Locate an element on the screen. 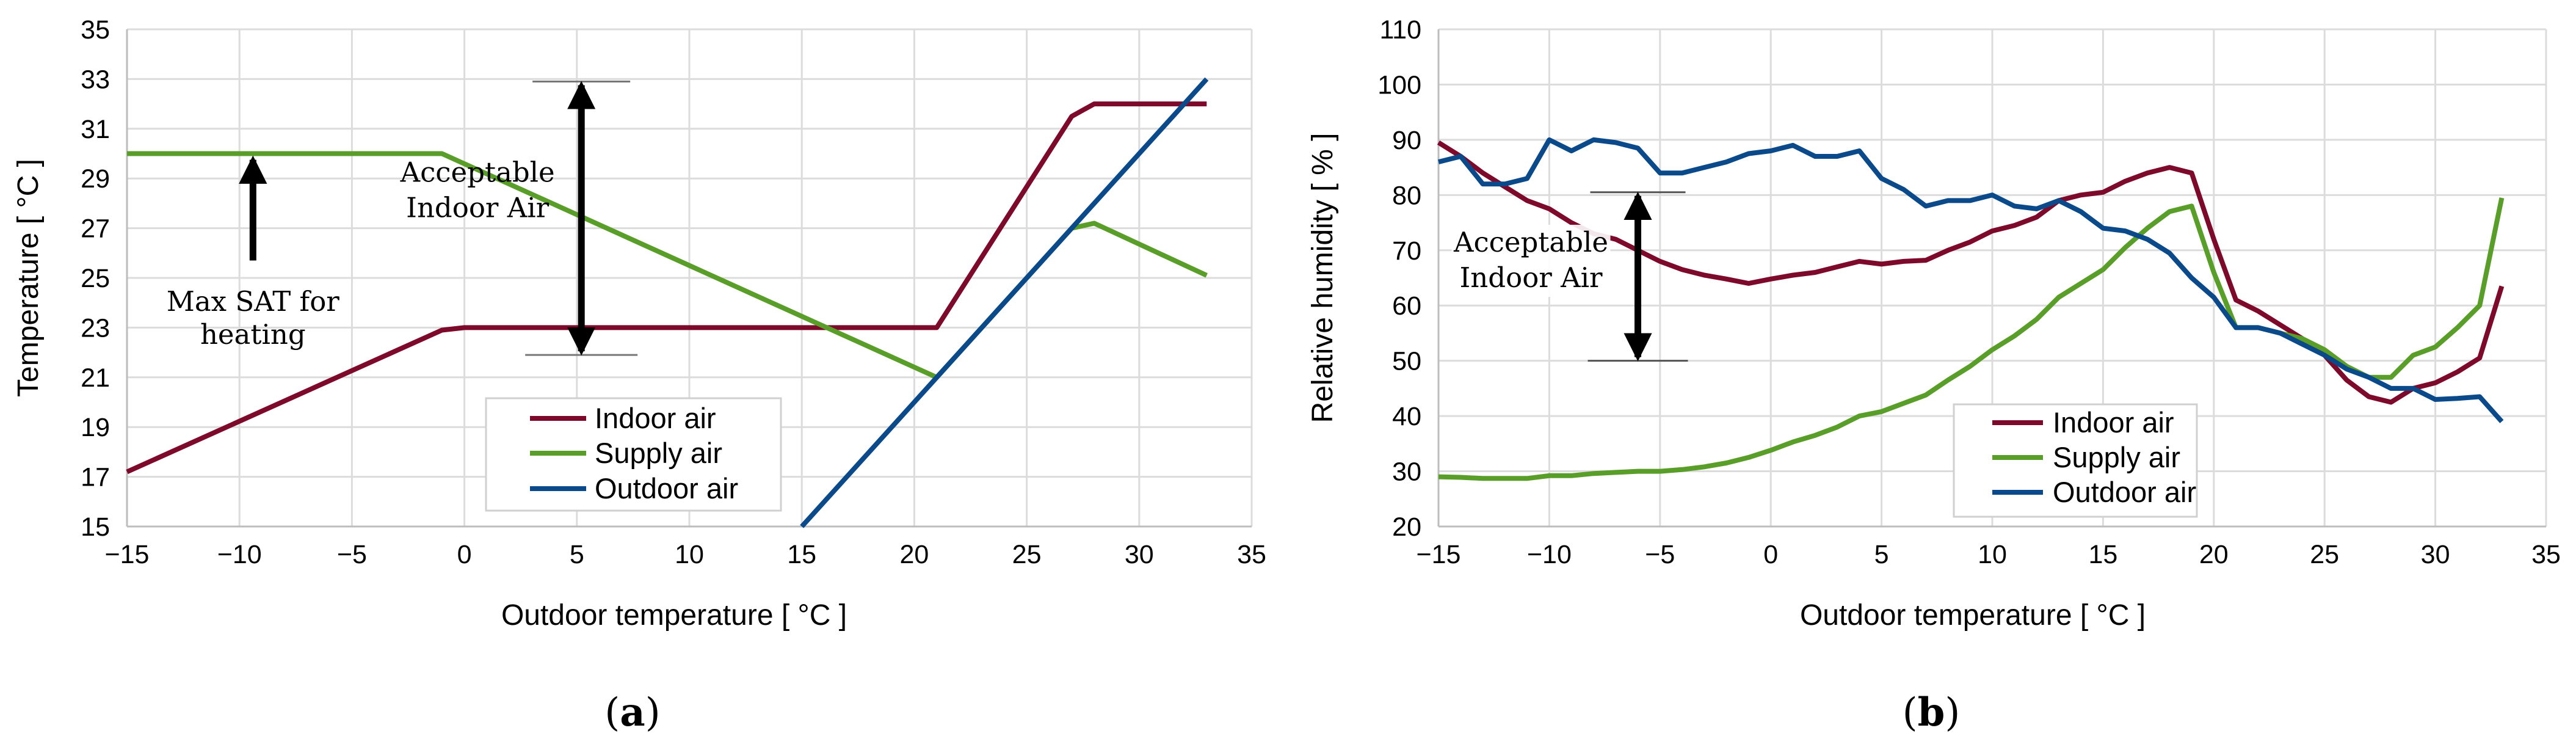 The width and height of the screenshot is (2576, 747). legend-b: Indoor air Supply air Outdoor air is located at coordinates (2075, 460).